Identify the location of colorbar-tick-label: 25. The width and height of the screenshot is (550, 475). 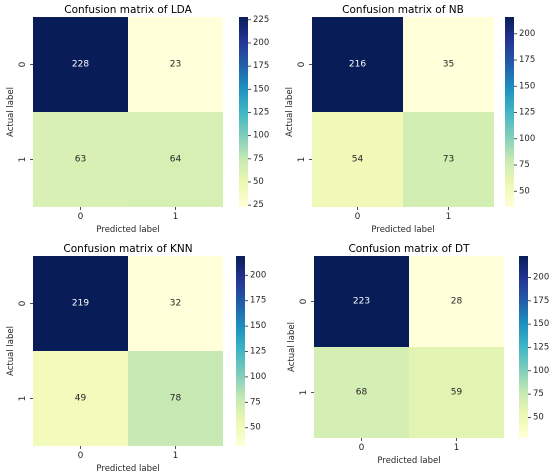
(258, 205).